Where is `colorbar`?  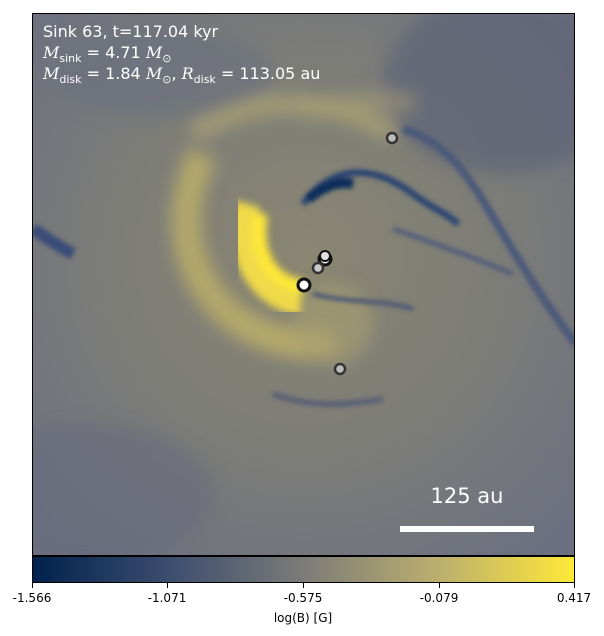 colorbar is located at coordinates (303, 569).